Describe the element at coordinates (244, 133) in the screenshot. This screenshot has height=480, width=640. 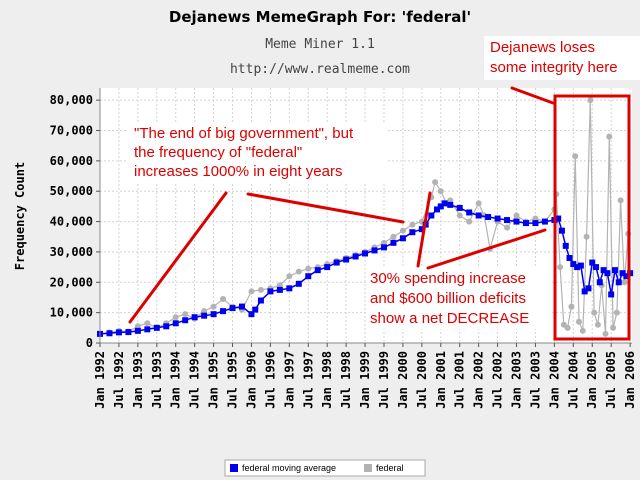
I see `annotation-line: "The end of big government", but` at that location.